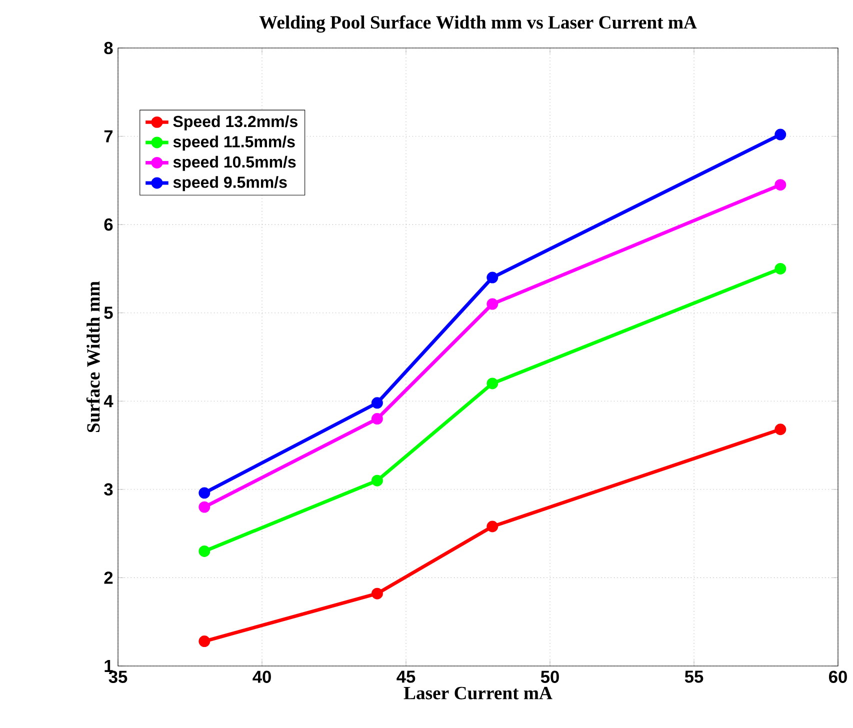 Image resolution: width=853 pixels, height=728 pixels. I want to click on chart-title: Welding Pool Surface Width mm vs Laser Current mA, so click(478, 24).